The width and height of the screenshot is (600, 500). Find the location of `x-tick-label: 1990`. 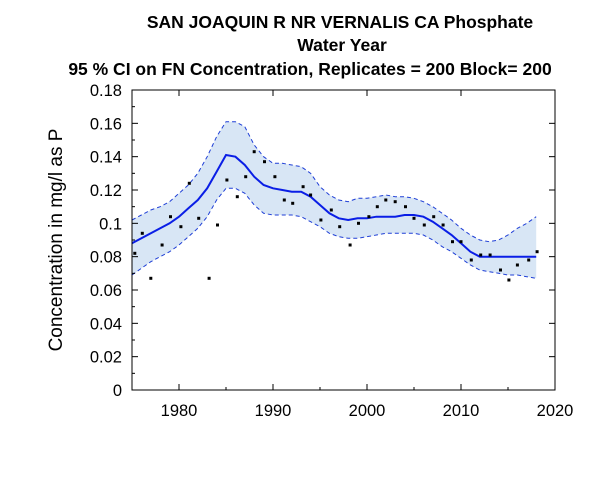

x-tick-label: 1990 is located at coordinates (273, 411).